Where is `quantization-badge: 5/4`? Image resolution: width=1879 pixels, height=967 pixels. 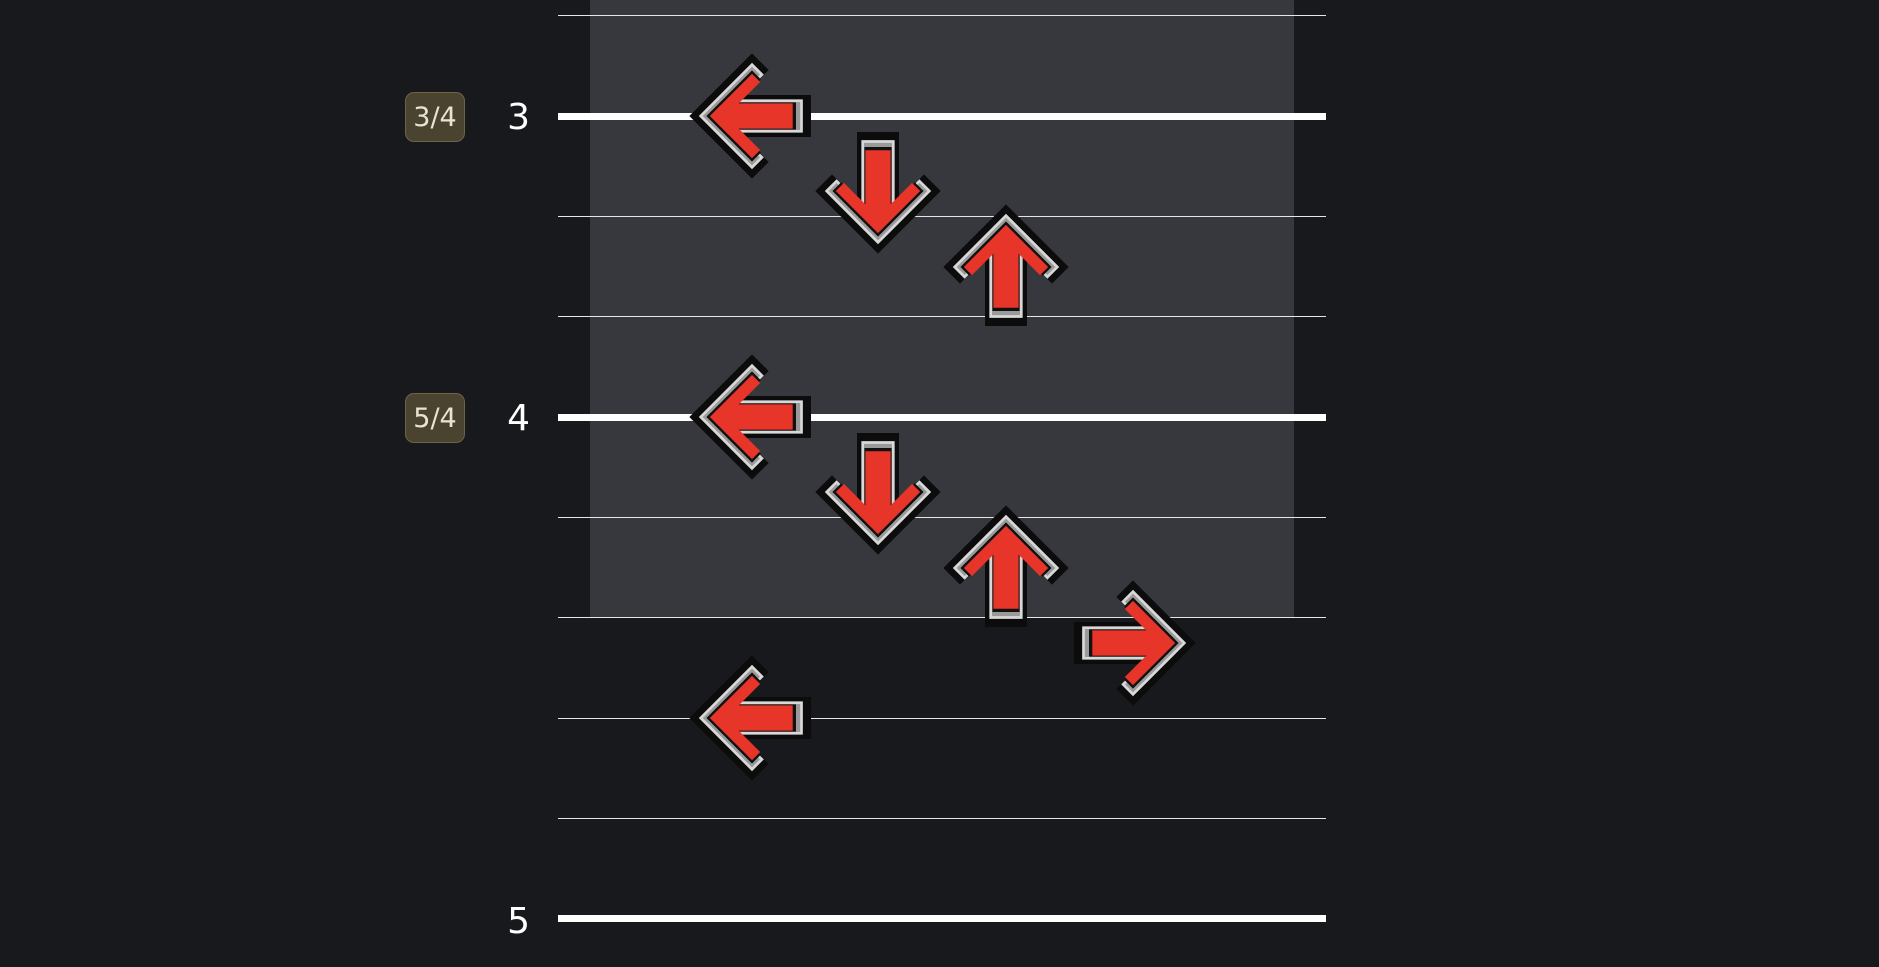 quantization-badge: 5/4 is located at coordinates (435, 418).